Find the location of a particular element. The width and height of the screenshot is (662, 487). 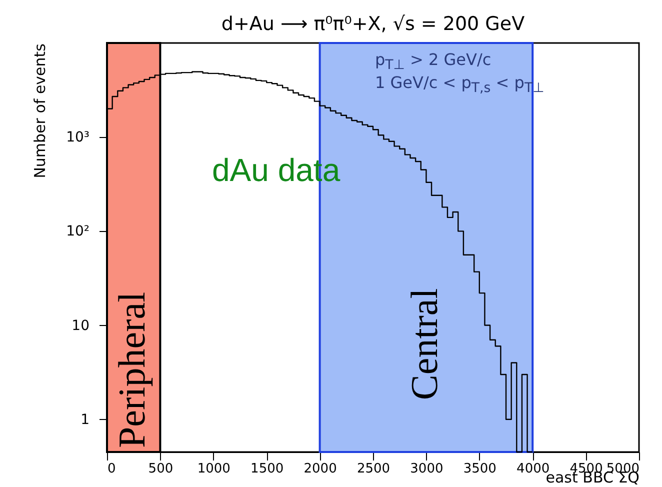

y-axis-title: Number of events is located at coordinates (40, 110).